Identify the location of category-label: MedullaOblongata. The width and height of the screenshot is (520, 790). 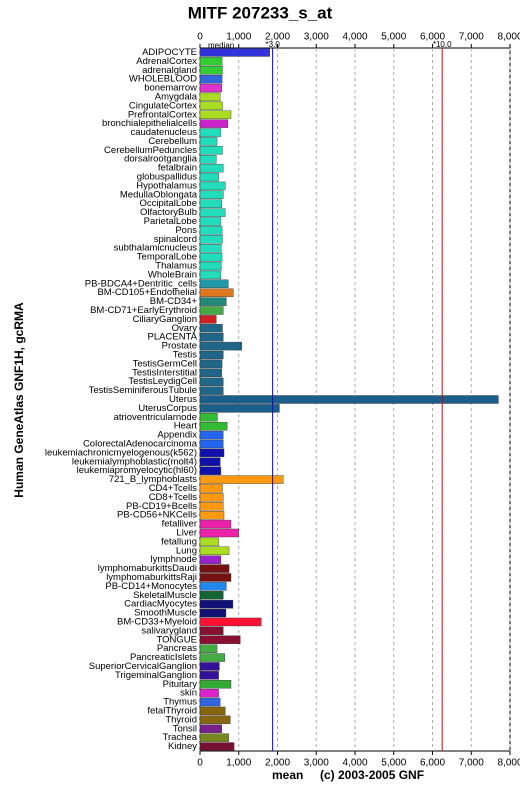
(159, 194).